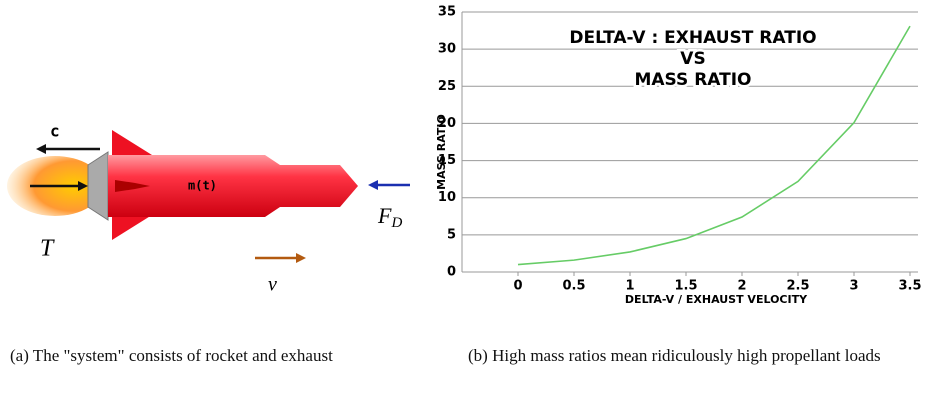 The width and height of the screenshot is (933, 400). Describe the element at coordinates (741, 286) in the screenshot. I see `x-tick-label: 2` at that location.